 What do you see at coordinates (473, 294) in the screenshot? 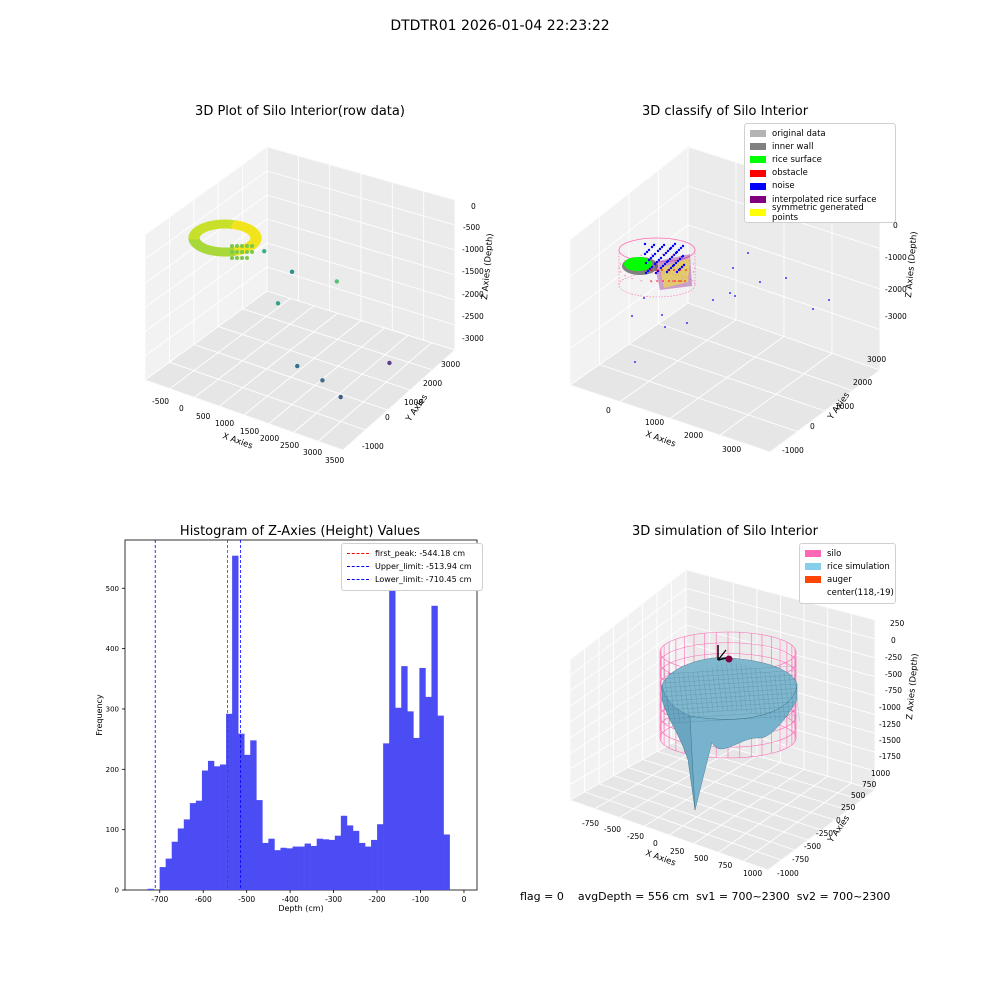
I see `z-tick-label: -2000` at bounding box center [473, 294].